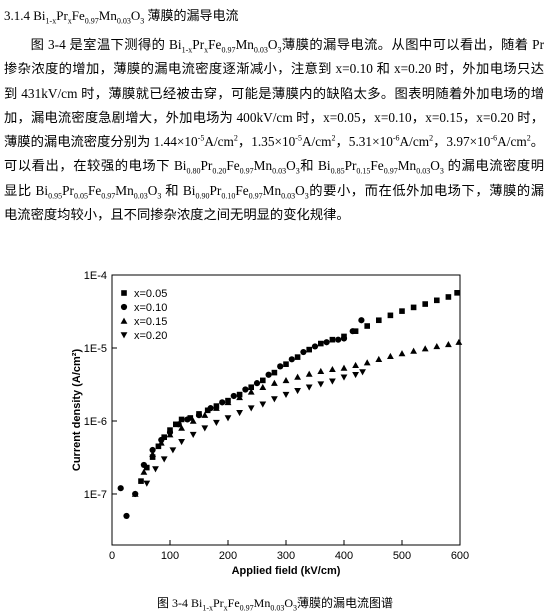  I want to click on text-run: 薄膜的漏电流图谱, so click(345, 603).